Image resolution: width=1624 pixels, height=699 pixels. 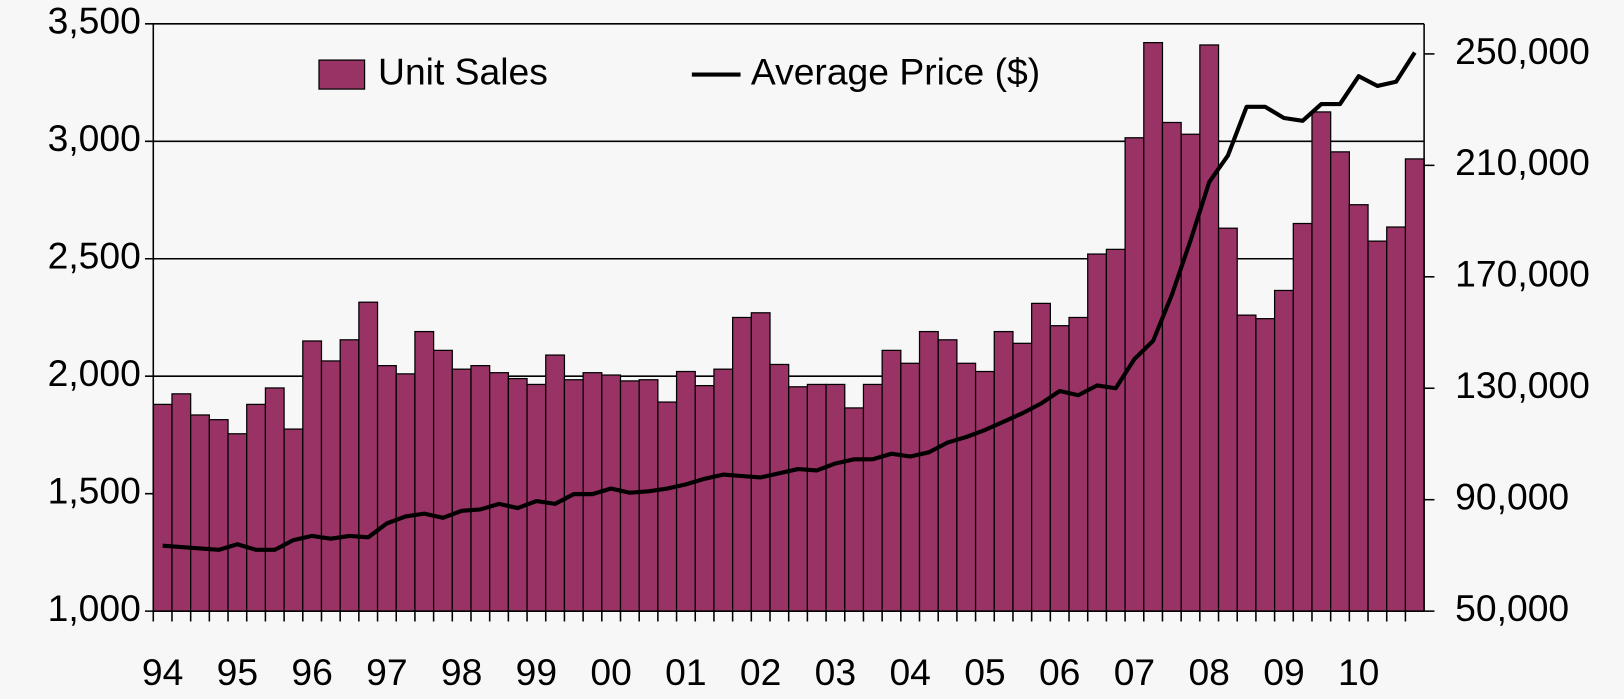 I want to click on x-tick-label: 01, so click(x=685, y=672).